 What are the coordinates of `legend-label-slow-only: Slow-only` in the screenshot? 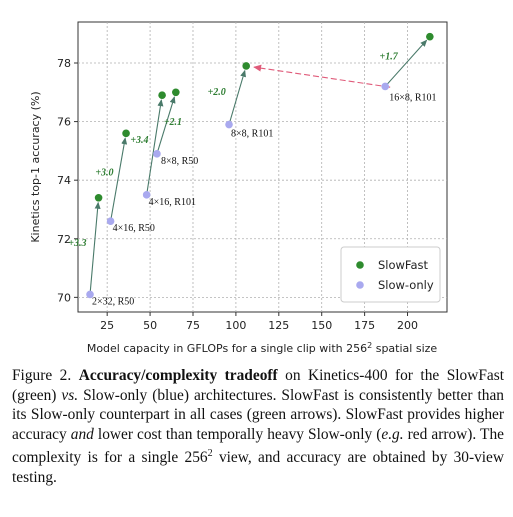 It's located at (406, 285).